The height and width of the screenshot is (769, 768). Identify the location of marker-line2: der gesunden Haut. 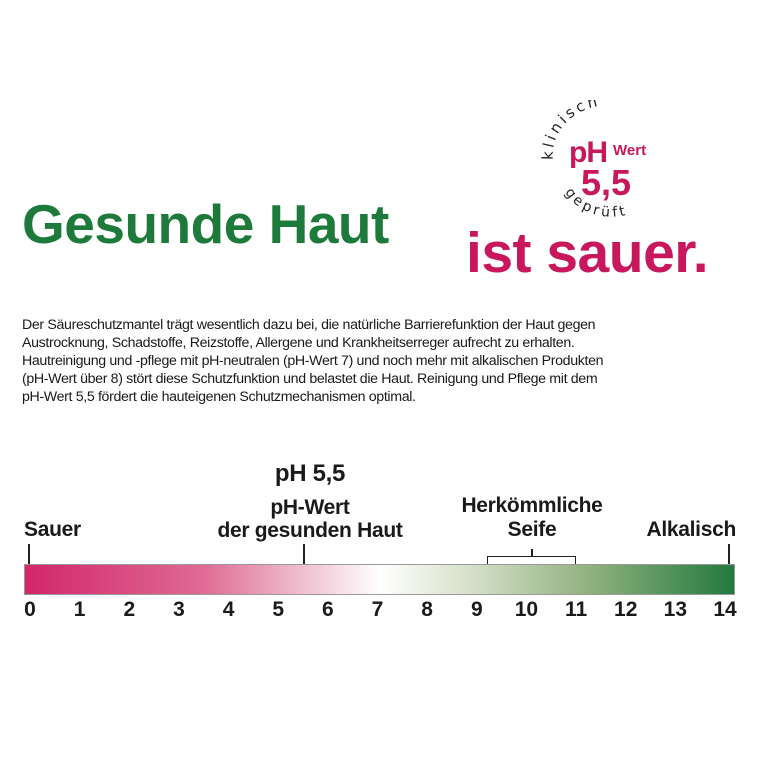
(310, 530).